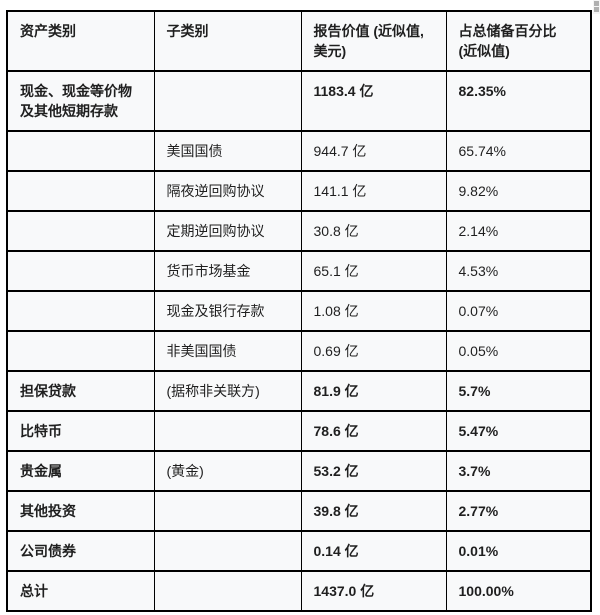 The height and width of the screenshot is (615, 600). I want to click on percent-cell: 2.77%, so click(518, 511).